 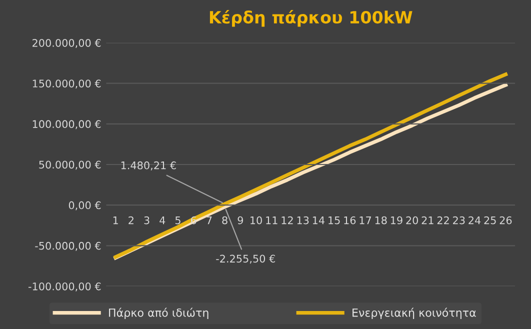 What do you see at coordinates (396, 220) in the screenshot?
I see `x-tick-label: 19` at bounding box center [396, 220].